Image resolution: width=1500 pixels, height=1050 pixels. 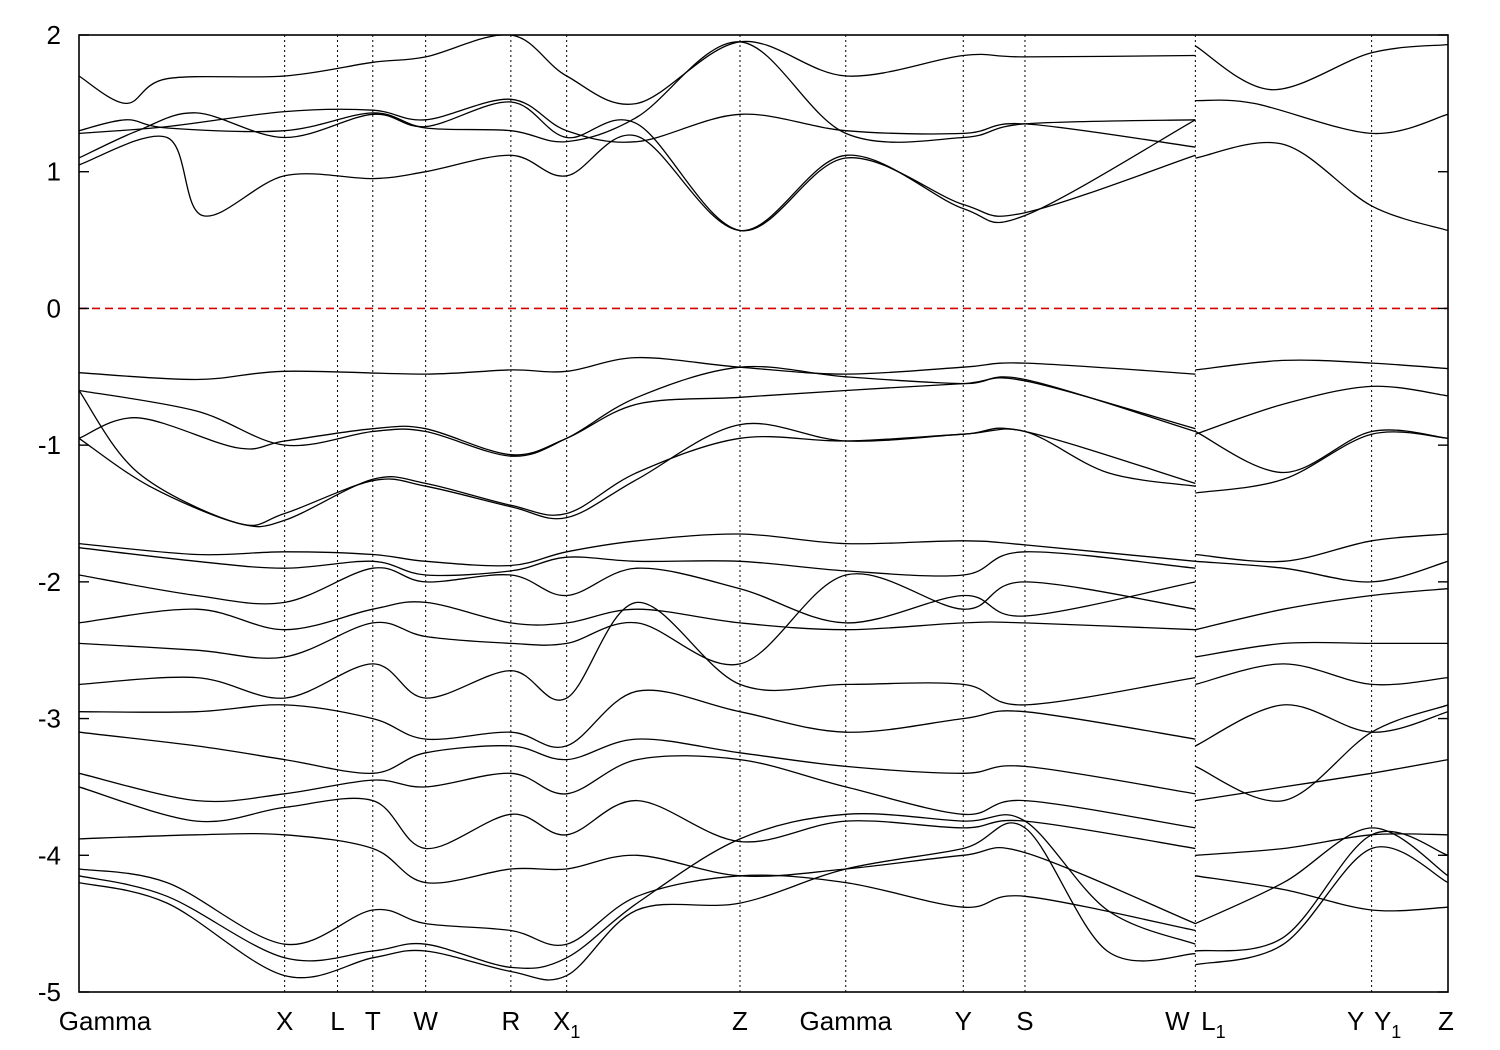 I want to click on x-kpoint-label: X, so click(x=284, y=1021).